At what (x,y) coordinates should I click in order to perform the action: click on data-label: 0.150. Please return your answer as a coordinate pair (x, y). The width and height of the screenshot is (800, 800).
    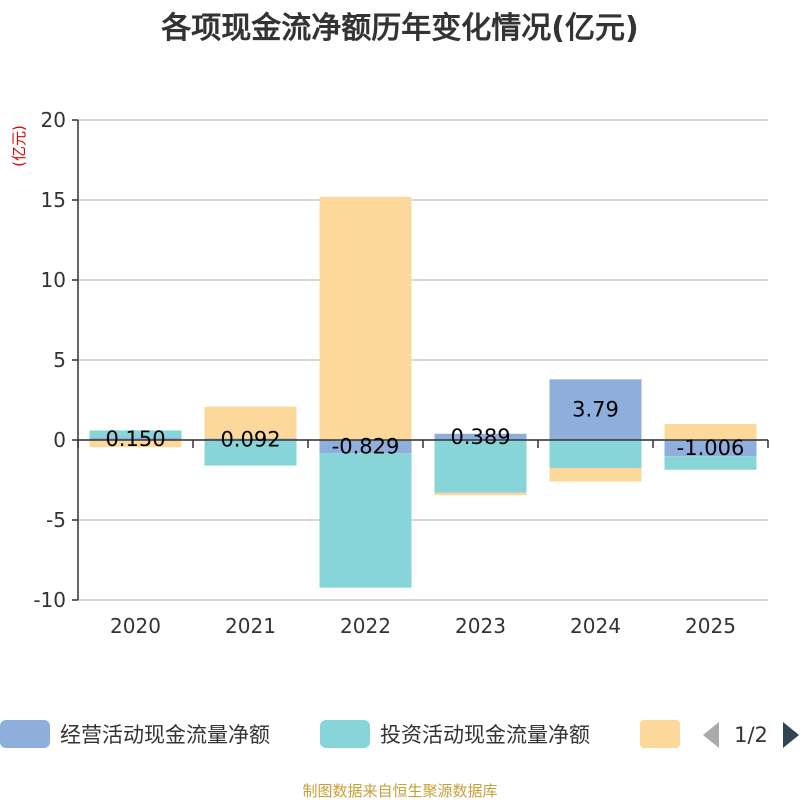
    Looking at the image, I should click on (135, 439).